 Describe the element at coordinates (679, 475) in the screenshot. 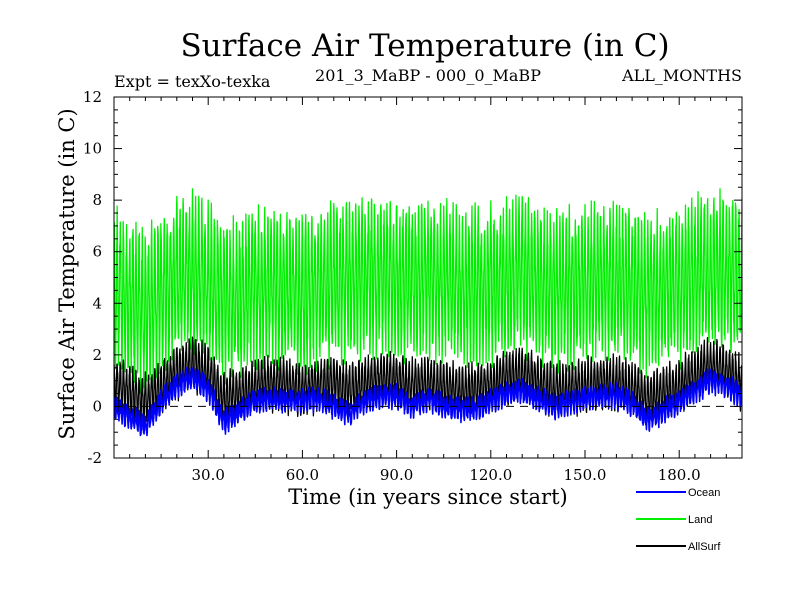

I see `x-tick-label: 180.0` at that location.